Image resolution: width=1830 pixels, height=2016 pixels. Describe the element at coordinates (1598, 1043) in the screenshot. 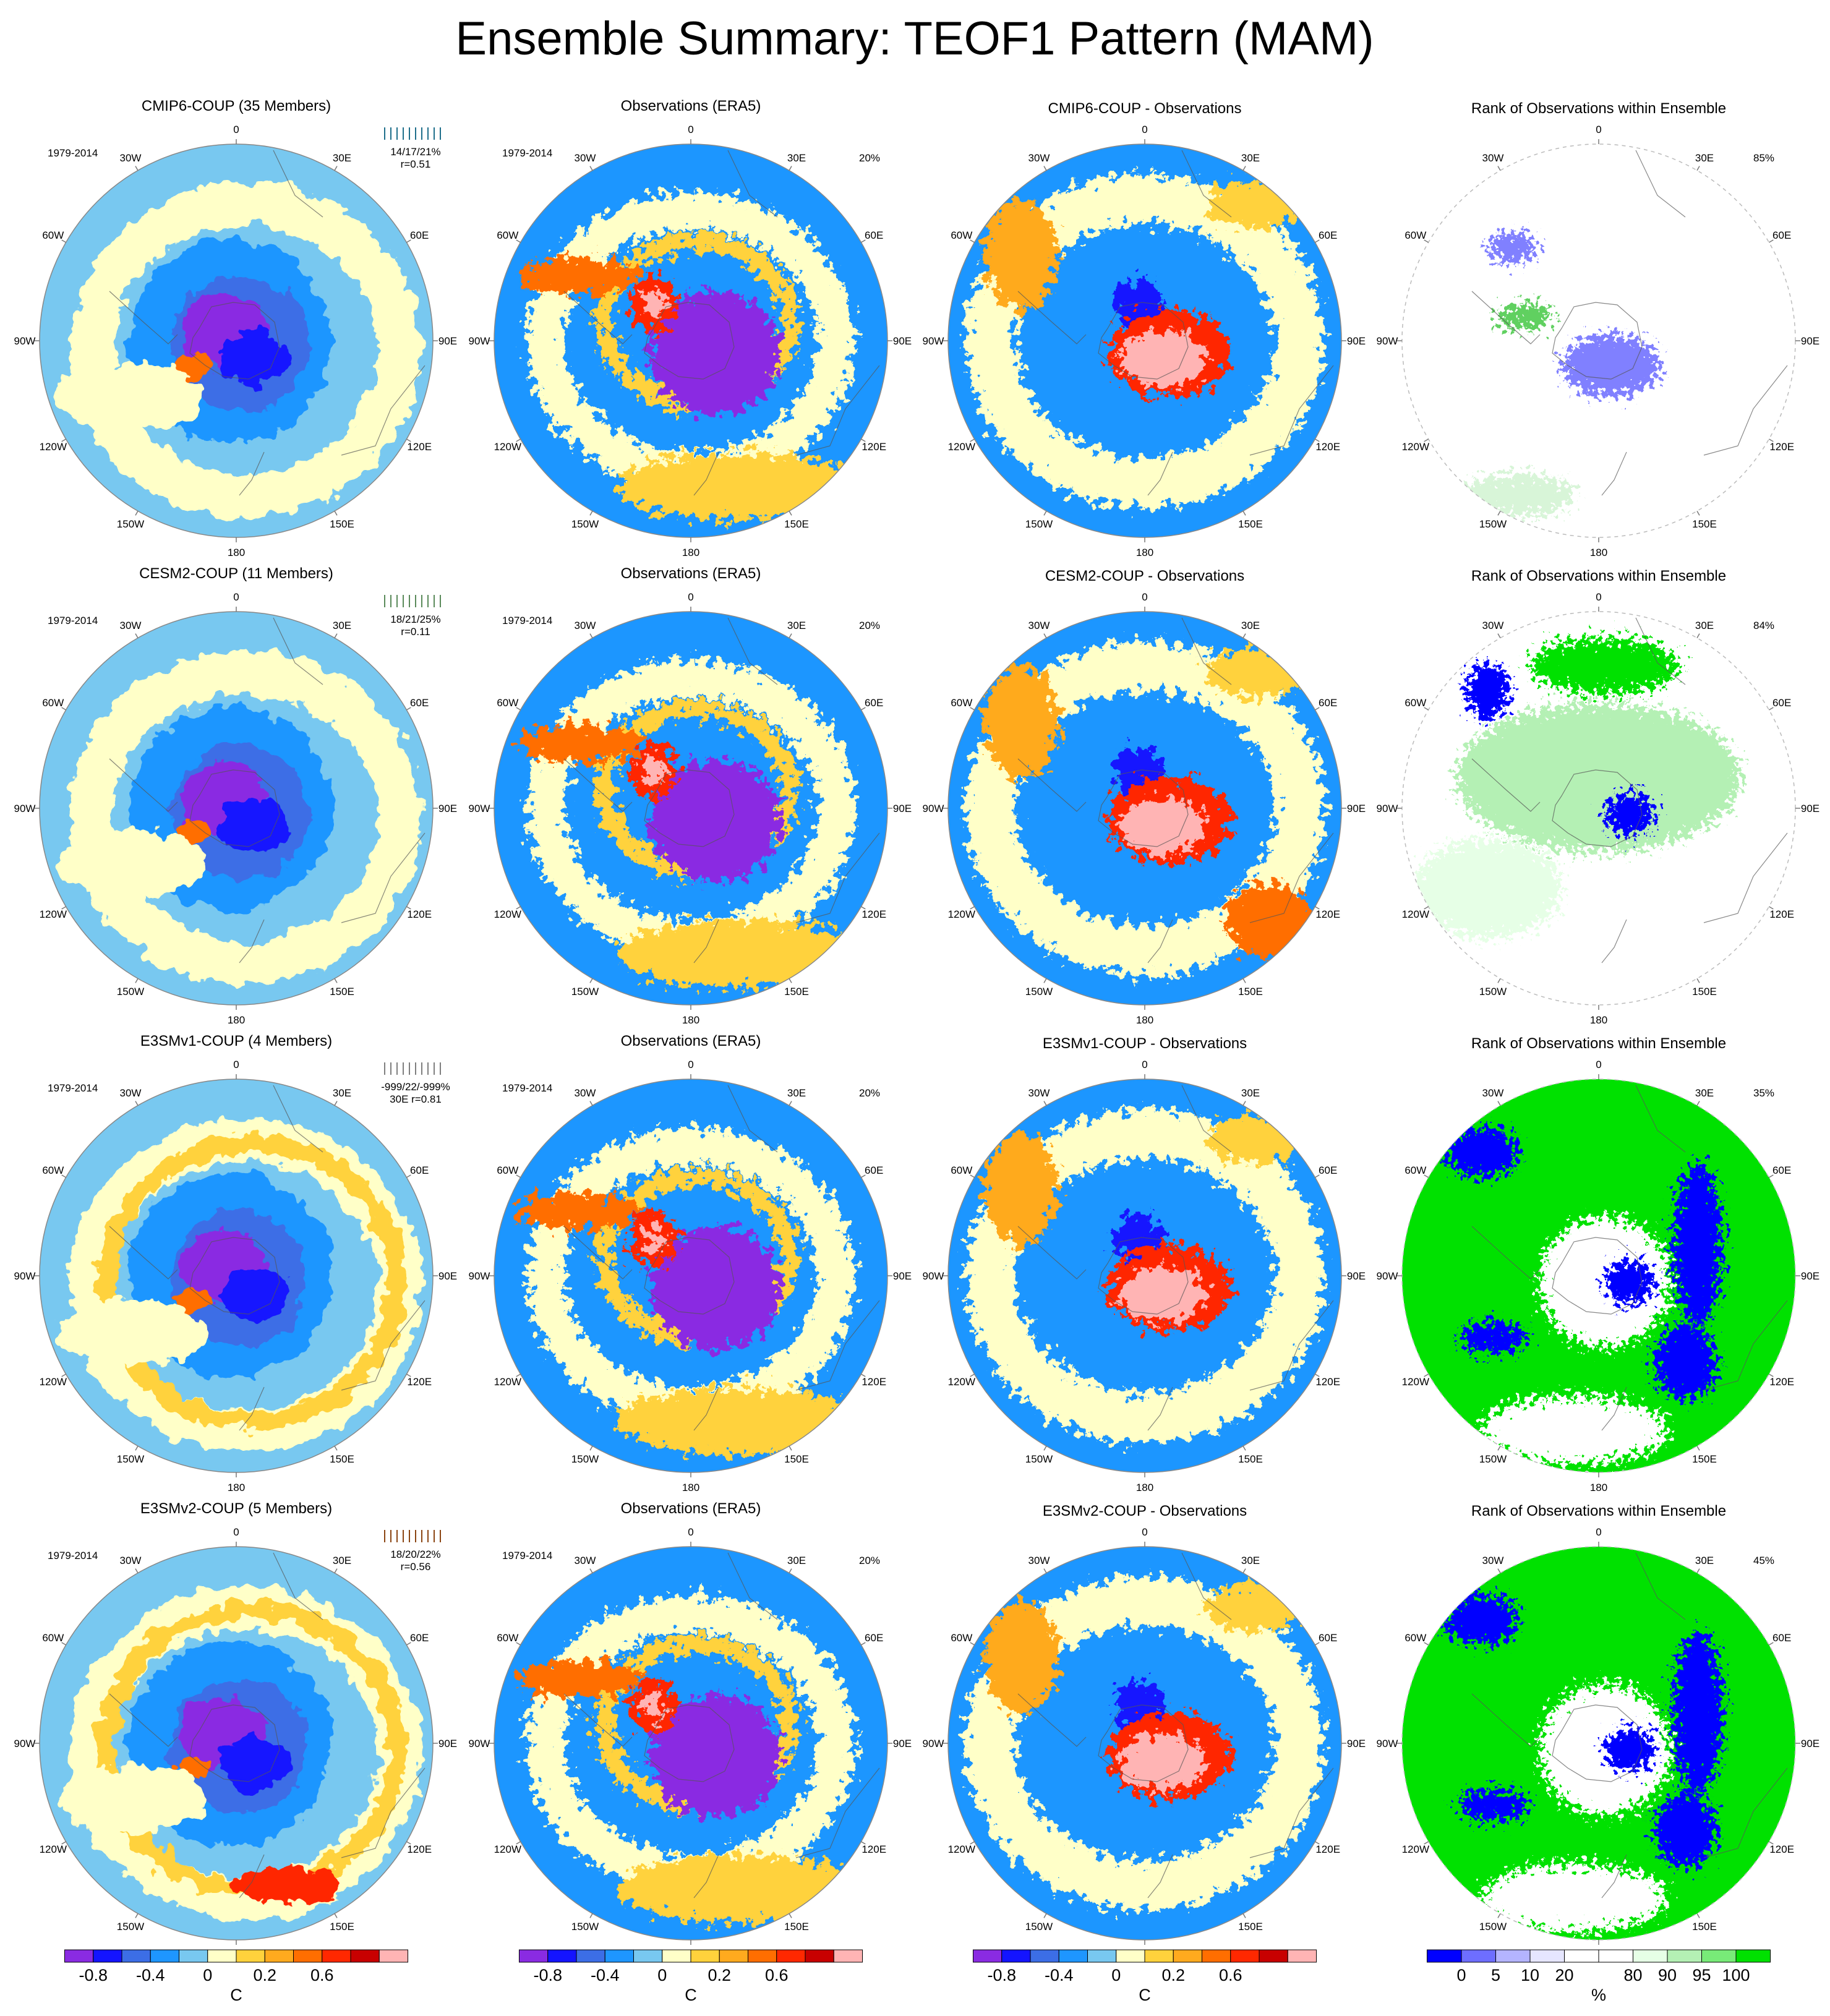

I see `rank-panel-title: Rank of Observations within Ensemble` at that location.